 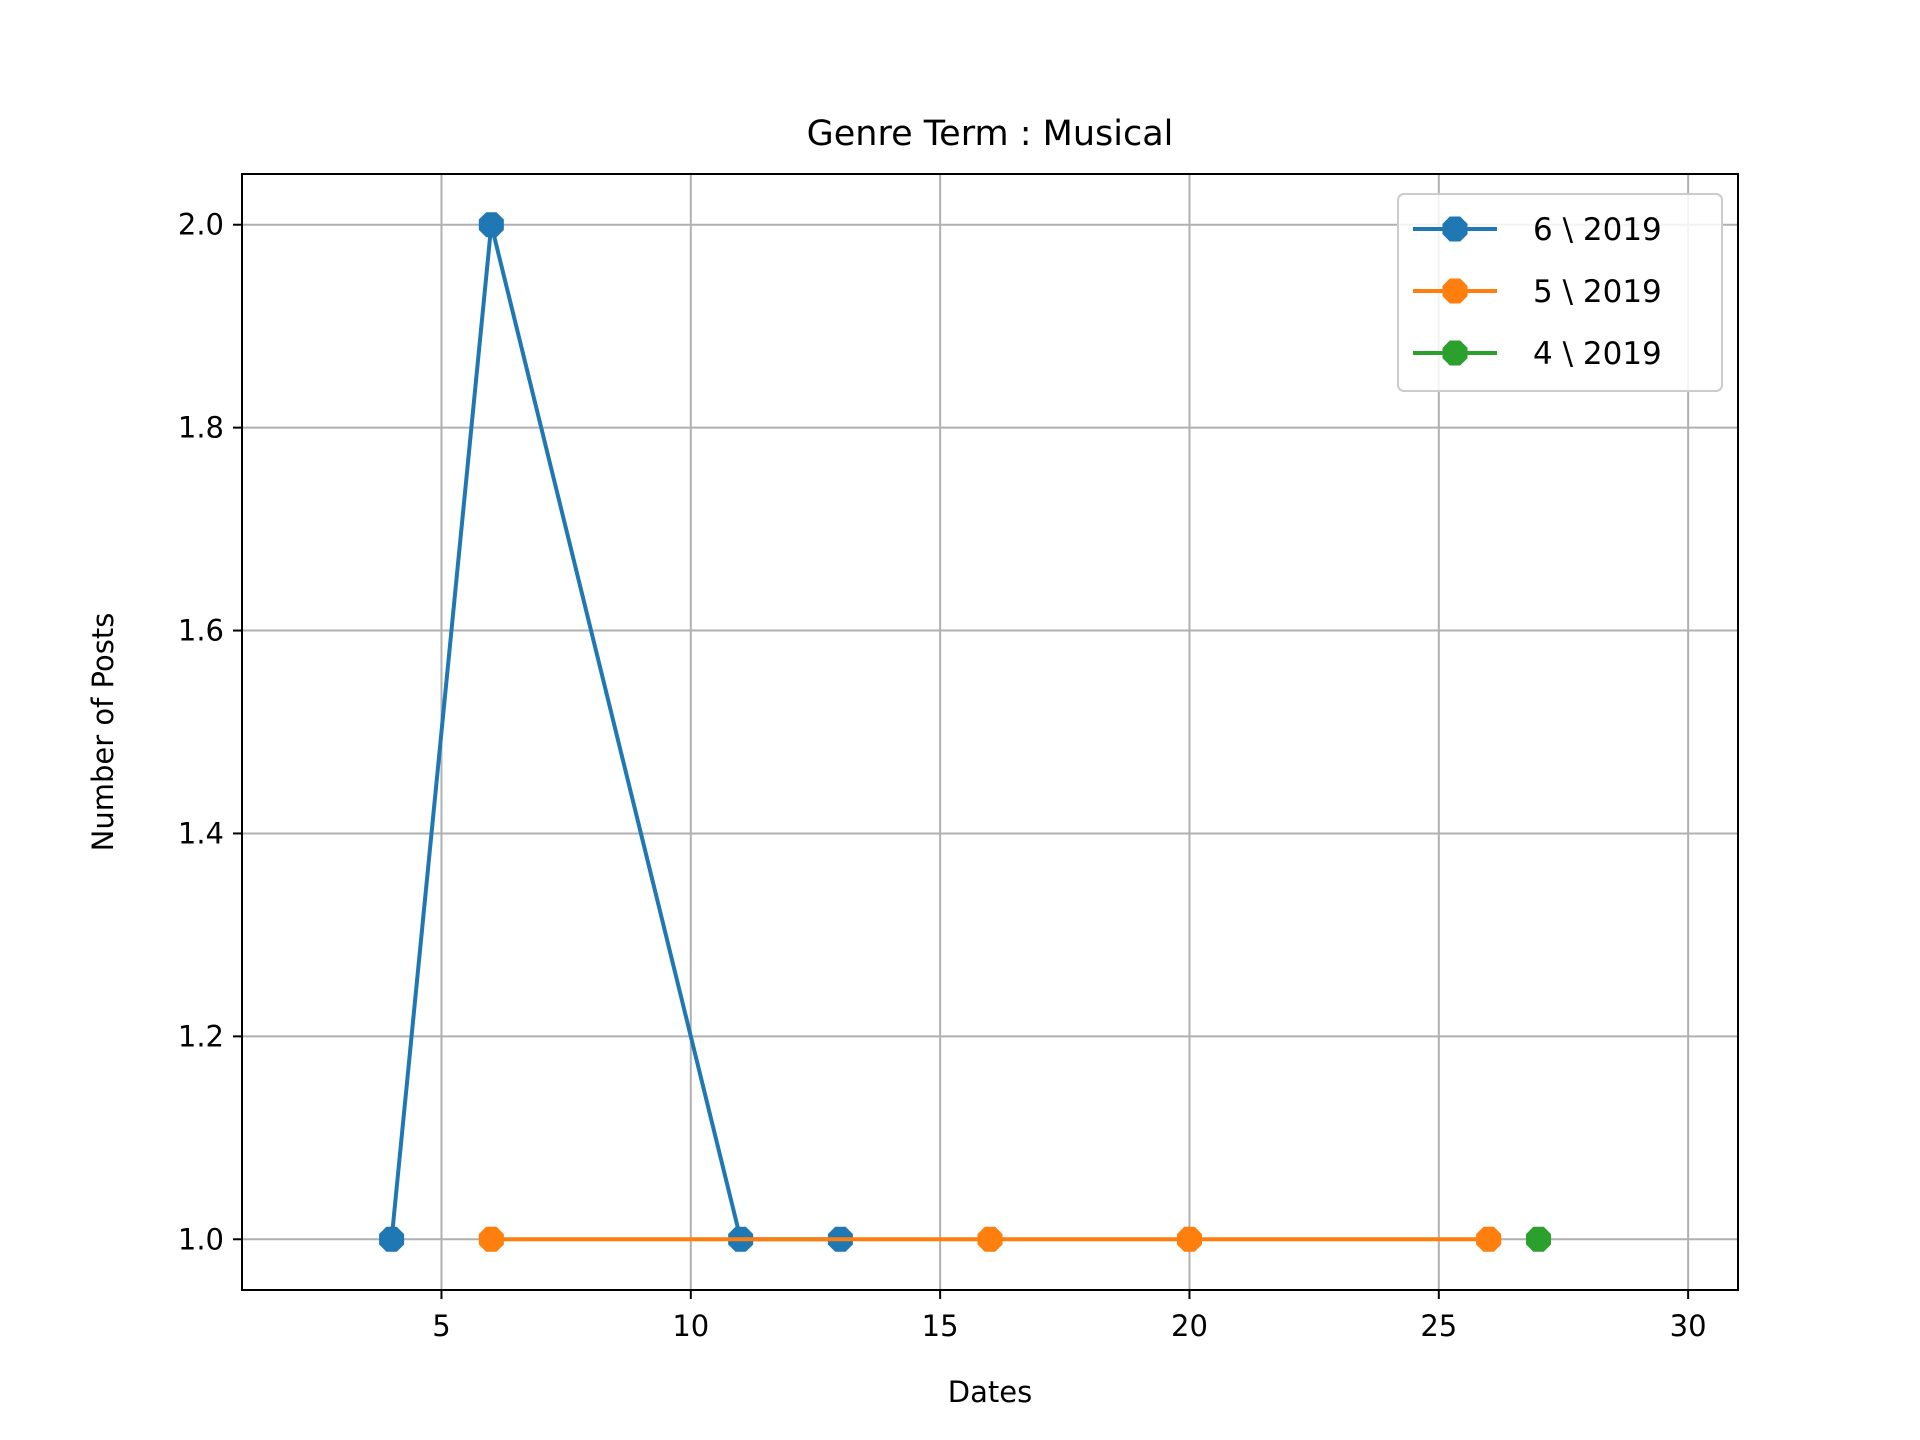 What do you see at coordinates (201, 1239) in the screenshot?
I see `y-tick-label: 1.0` at bounding box center [201, 1239].